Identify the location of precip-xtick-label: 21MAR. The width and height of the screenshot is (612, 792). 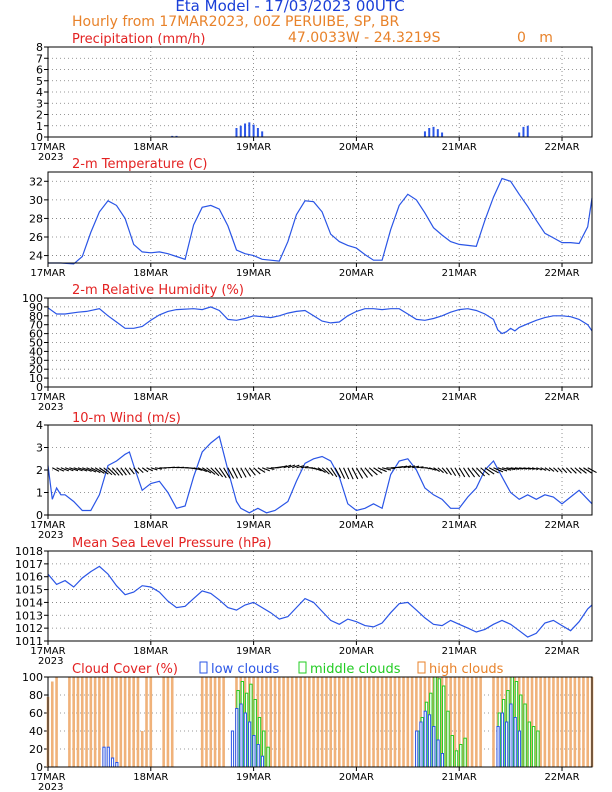
(459, 147).